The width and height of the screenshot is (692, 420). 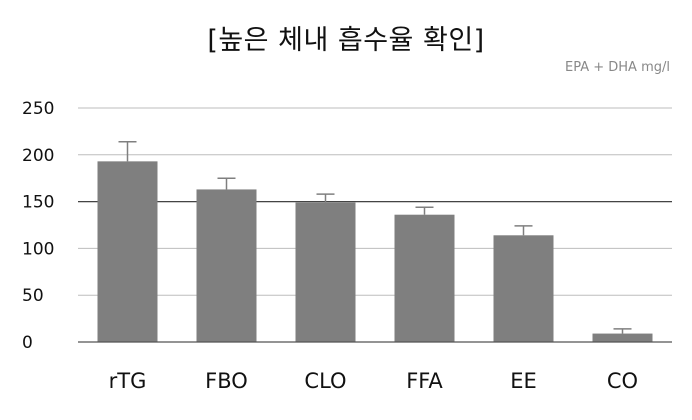 I want to click on y-tick-label: 50, so click(x=33, y=296).